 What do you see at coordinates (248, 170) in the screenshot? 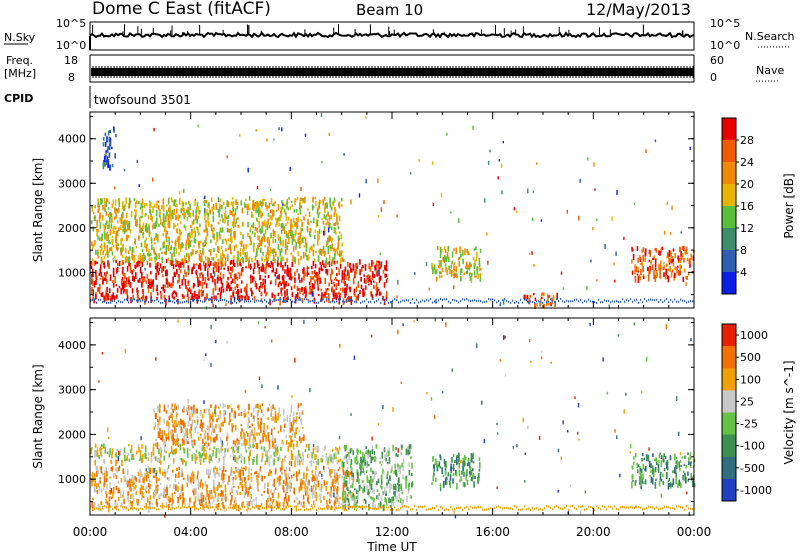
I see `noise-cell` at bounding box center [248, 170].